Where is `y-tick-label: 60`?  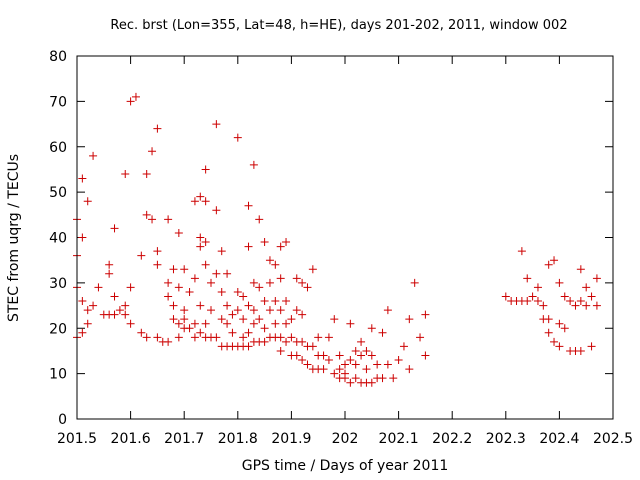
y-tick-label: 60 is located at coordinates (58, 148).